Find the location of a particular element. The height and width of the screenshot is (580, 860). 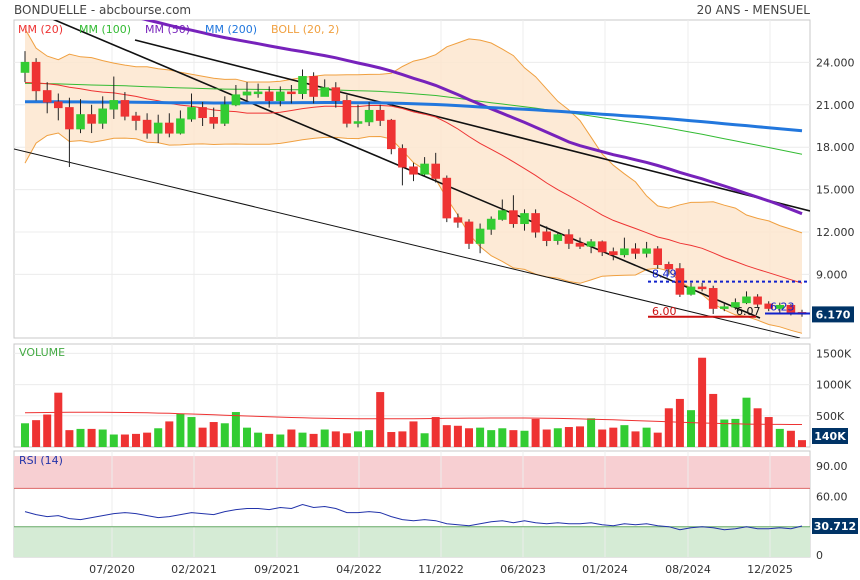

last-price-value: 6.170 is located at coordinates (833, 314).